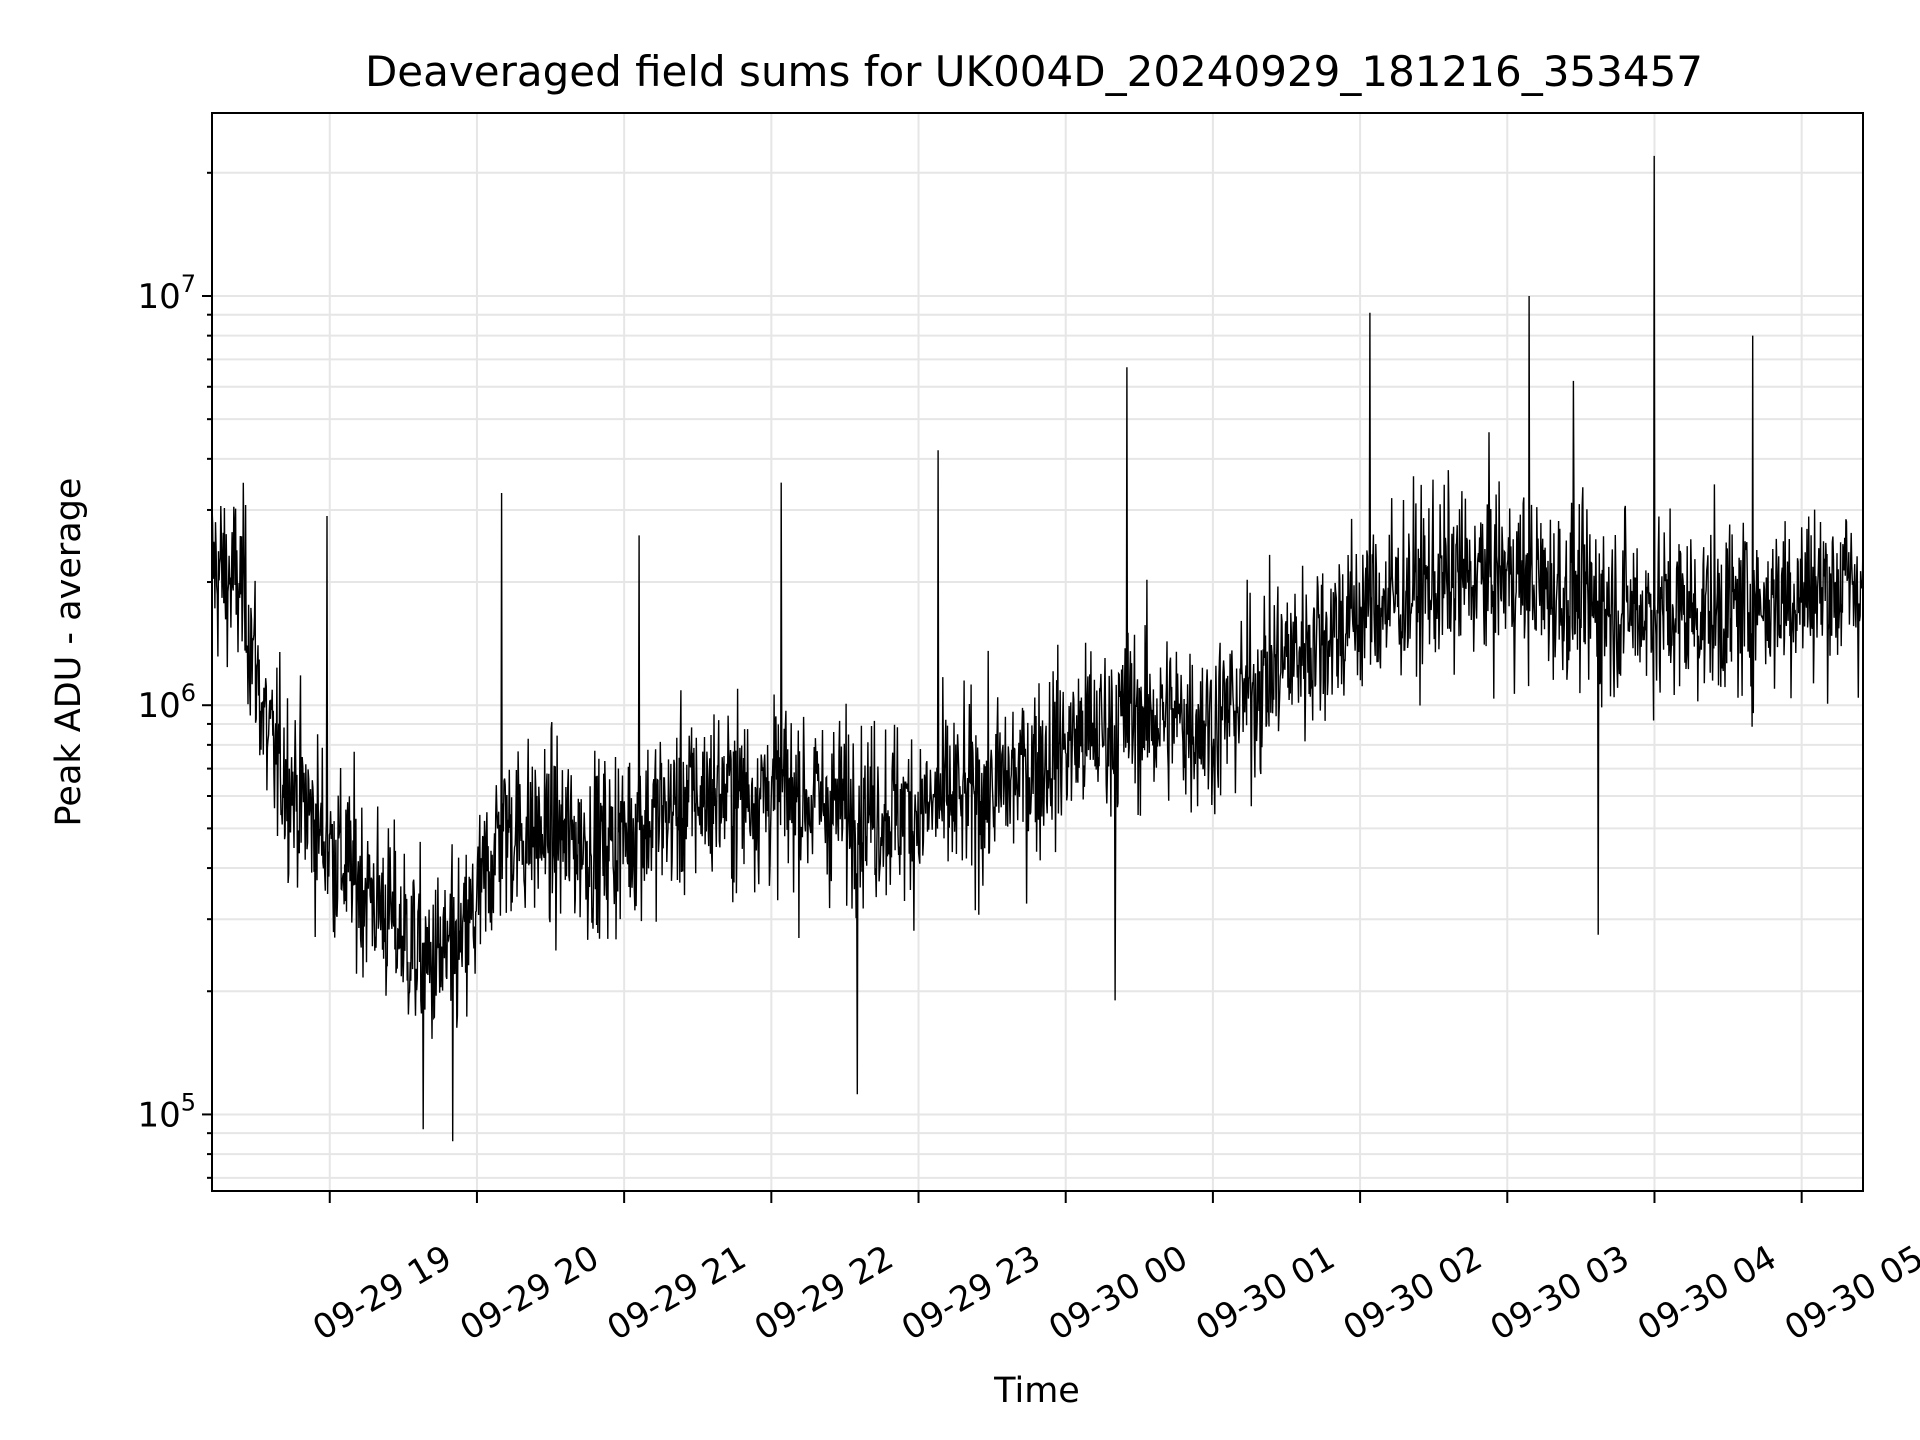  What do you see at coordinates (174, 675) in the screenshot?
I see `y-axis: 10⁵ 10⁶ 10⁷` at bounding box center [174, 675].